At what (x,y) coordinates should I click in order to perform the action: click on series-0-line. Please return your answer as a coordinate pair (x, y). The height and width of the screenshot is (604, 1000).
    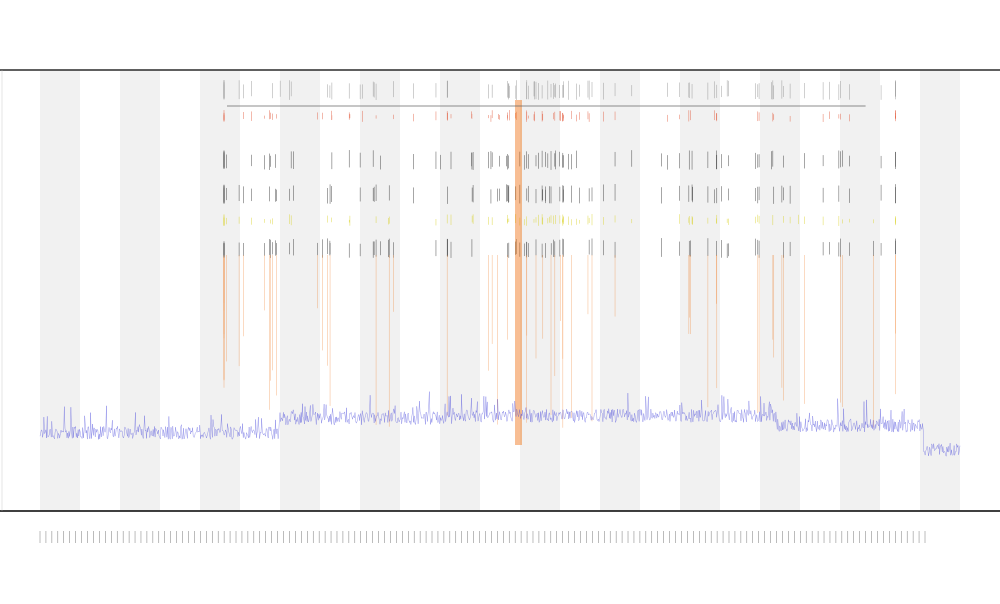
    Looking at the image, I should click on (500, 424).